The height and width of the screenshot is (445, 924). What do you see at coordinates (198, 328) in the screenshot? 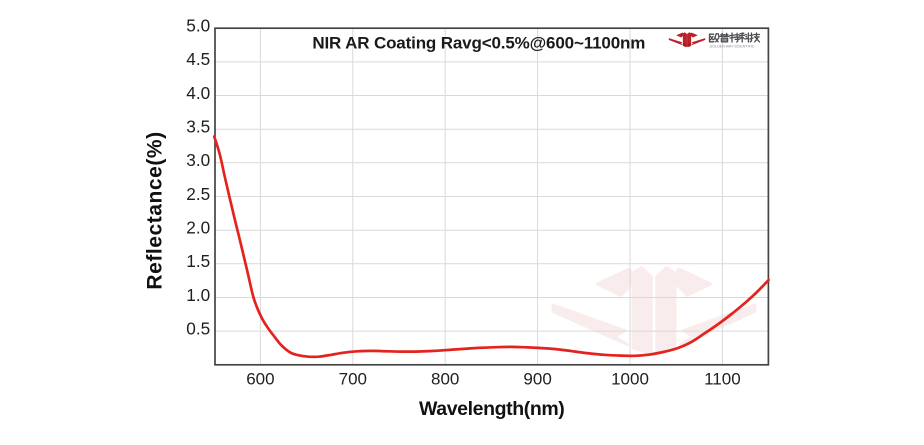
I see `svg-text: 0.5` at bounding box center [198, 328].